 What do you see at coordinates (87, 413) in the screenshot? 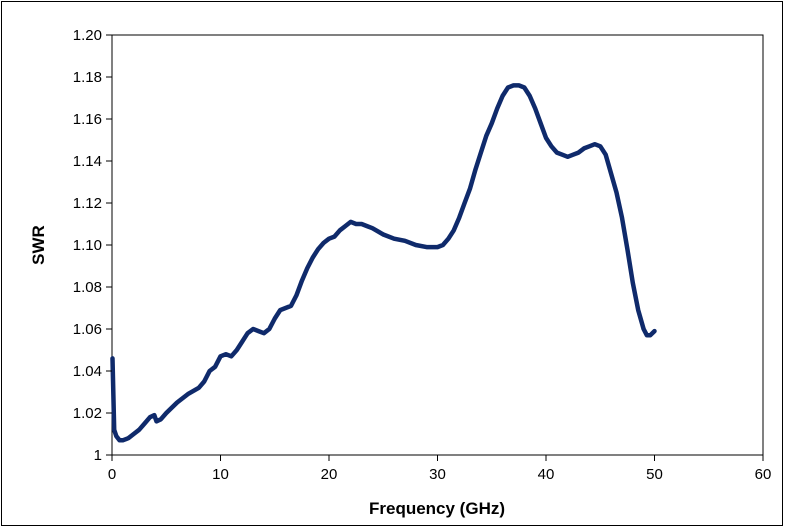
I see `y-tick-label: 1.02` at bounding box center [87, 413].